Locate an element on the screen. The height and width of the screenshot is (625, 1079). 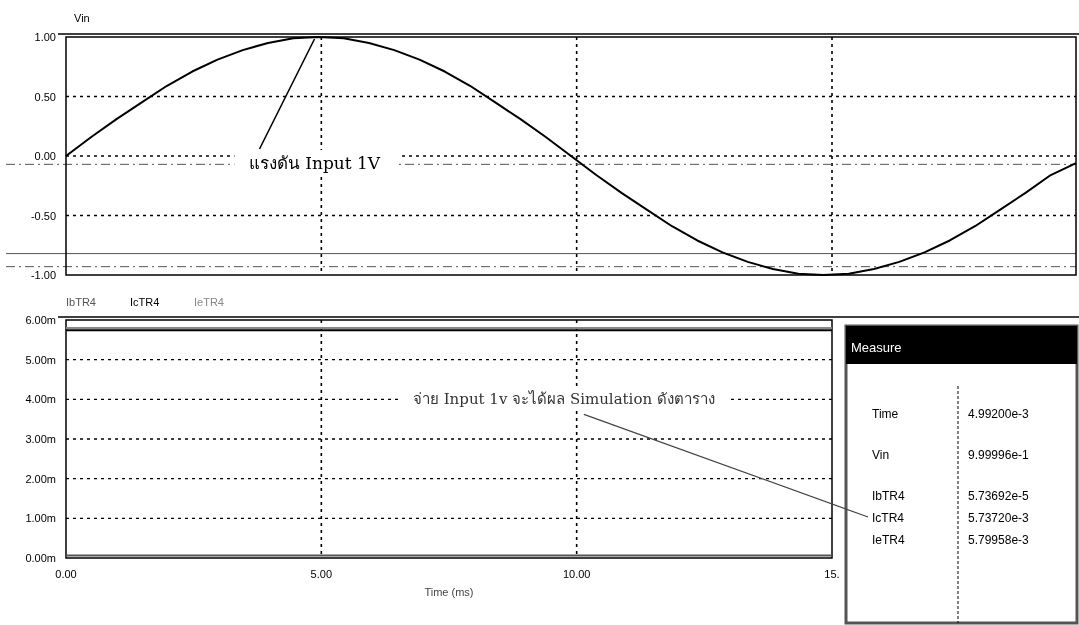
category-label: IeTR4 is located at coordinates (888, 540).